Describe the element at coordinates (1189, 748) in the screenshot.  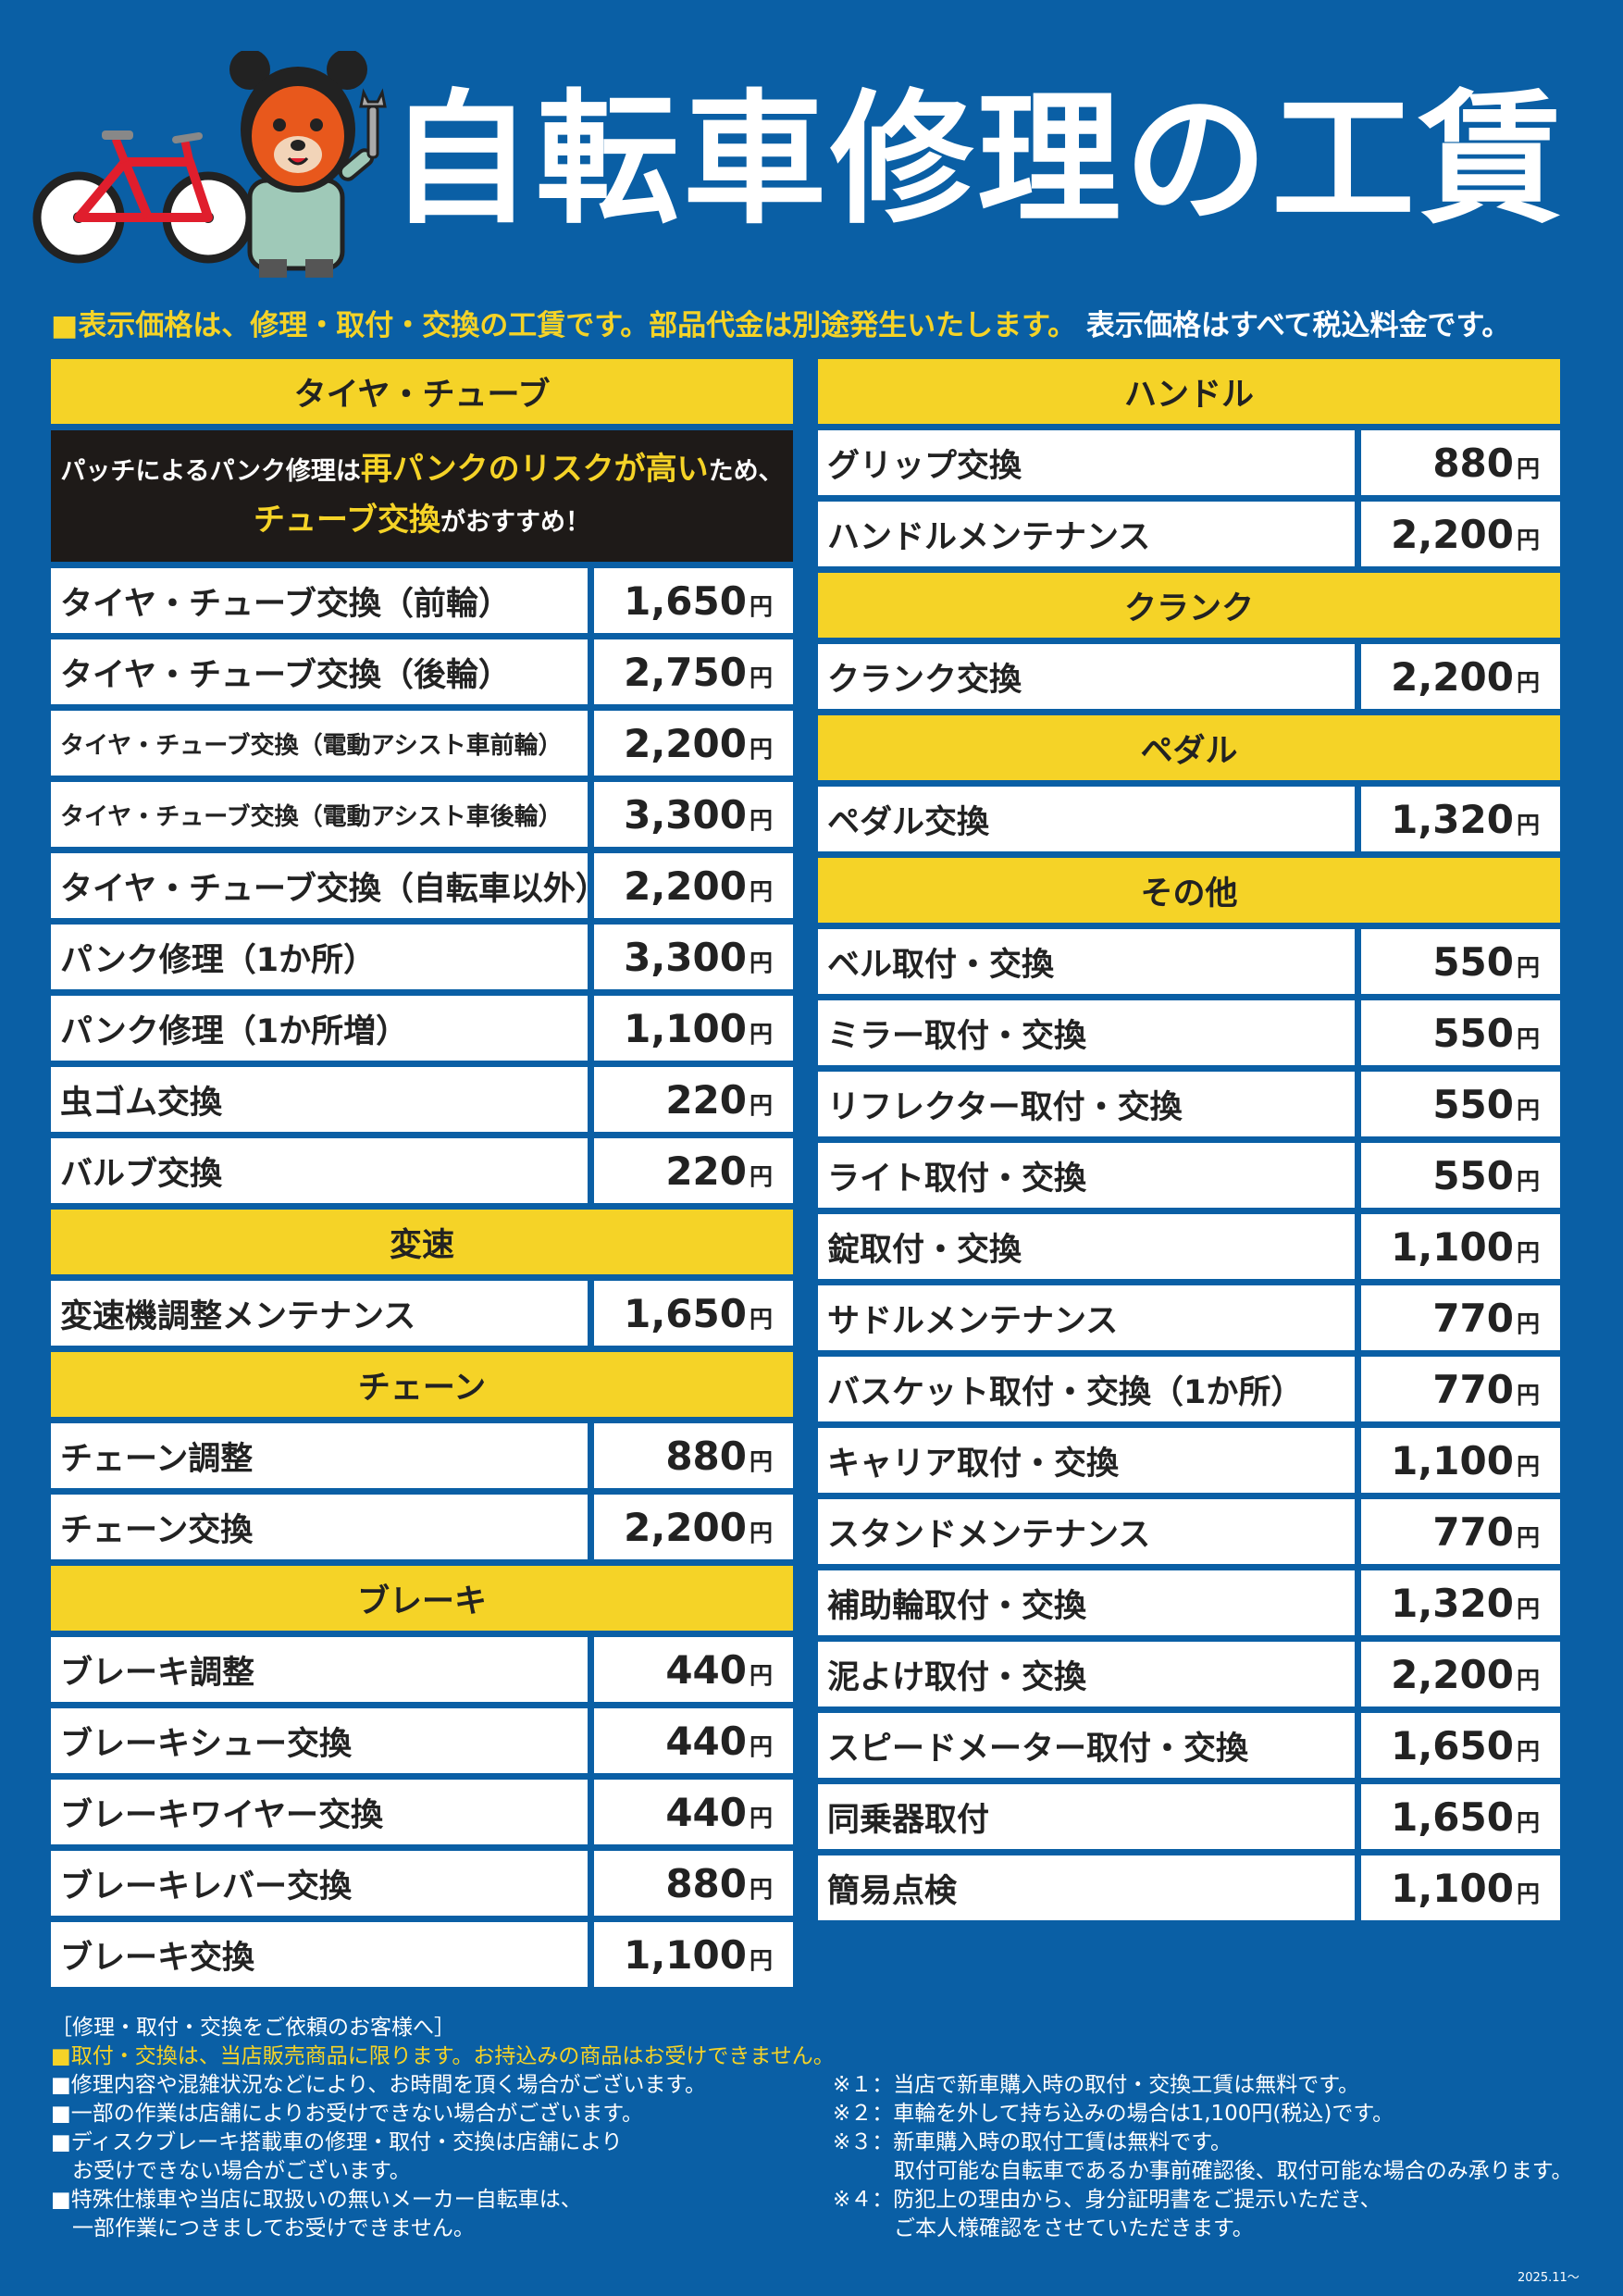
I see `section-header-pedal: ペダル` at that location.